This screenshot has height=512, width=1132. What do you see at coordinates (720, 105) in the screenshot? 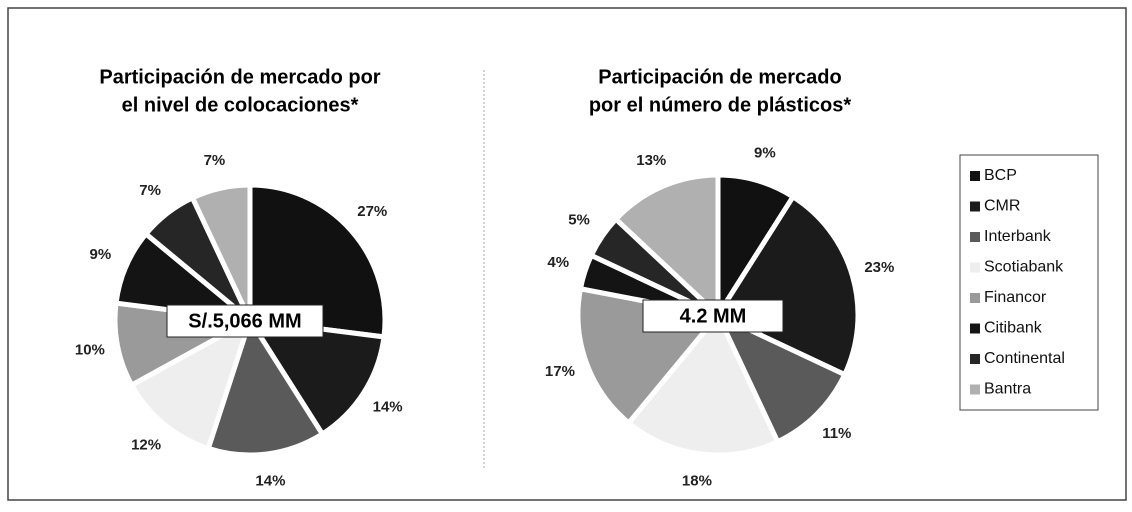
I see `chart-title: por el número de plásticos*` at bounding box center [720, 105].